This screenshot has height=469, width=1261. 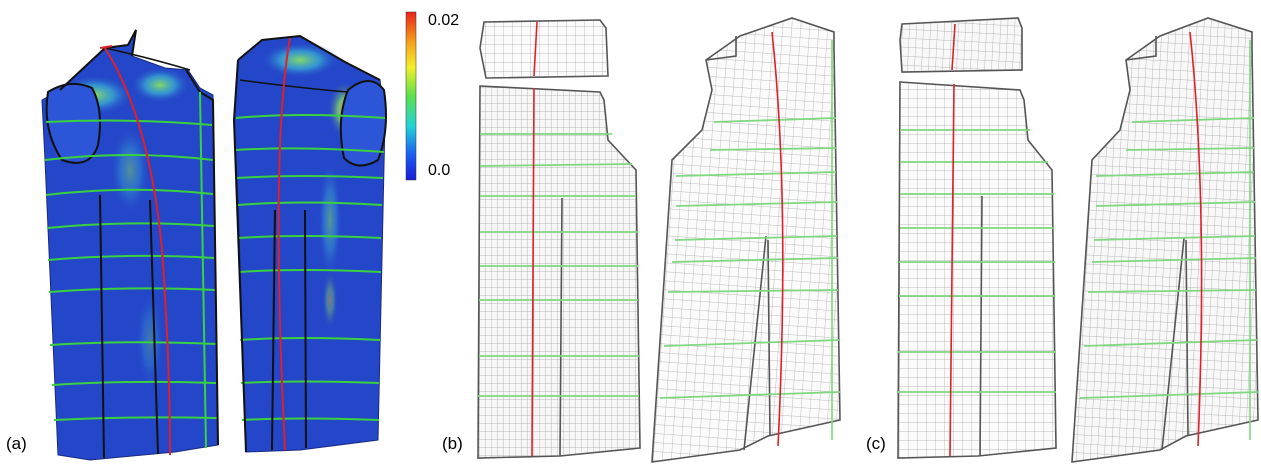 What do you see at coordinates (977, 270) in the screenshot?
I see `pattern-c-front` at bounding box center [977, 270].